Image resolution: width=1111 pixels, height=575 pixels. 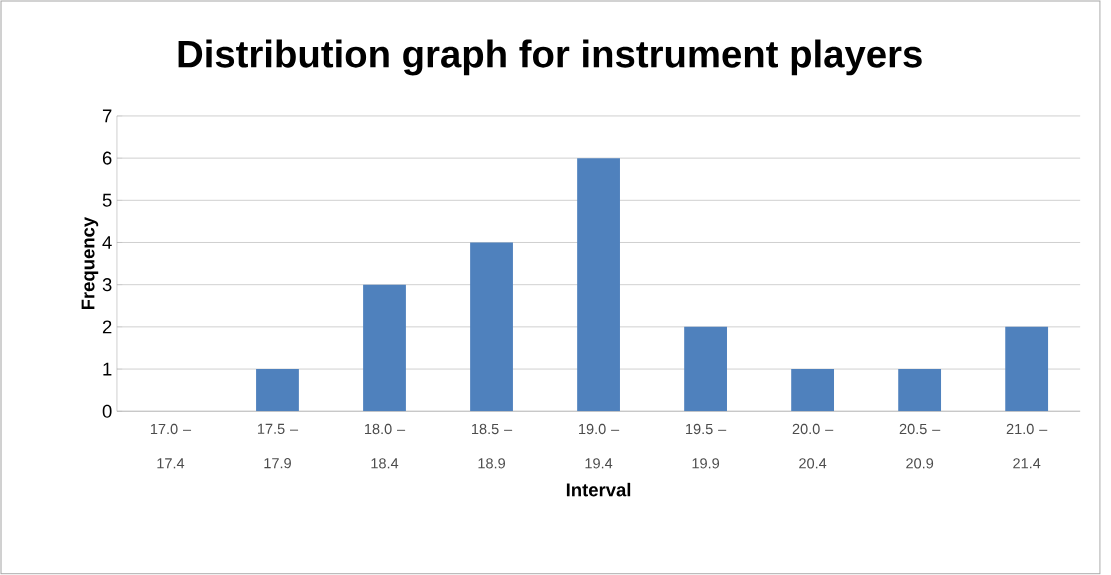 What do you see at coordinates (171, 446) in the screenshot?
I see `category-label: 17.0 – 17.4` at bounding box center [171, 446].